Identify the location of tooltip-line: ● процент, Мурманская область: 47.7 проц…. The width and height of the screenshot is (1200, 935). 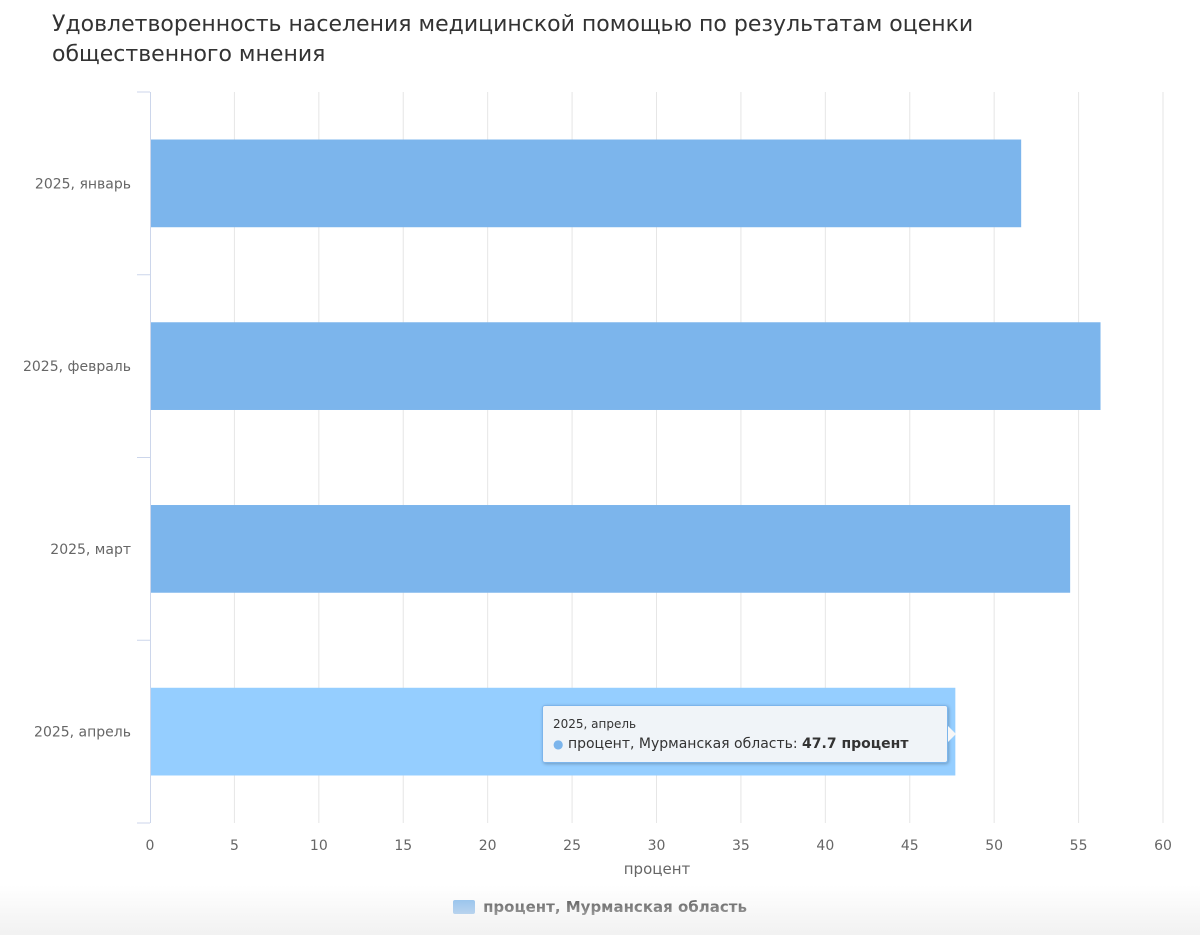
(745, 744).